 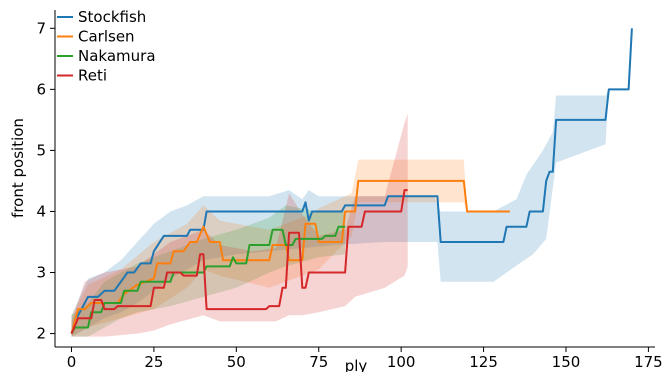 What do you see at coordinates (483, 362) in the screenshot?
I see `x-tick-label: 125` at bounding box center [483, 362].